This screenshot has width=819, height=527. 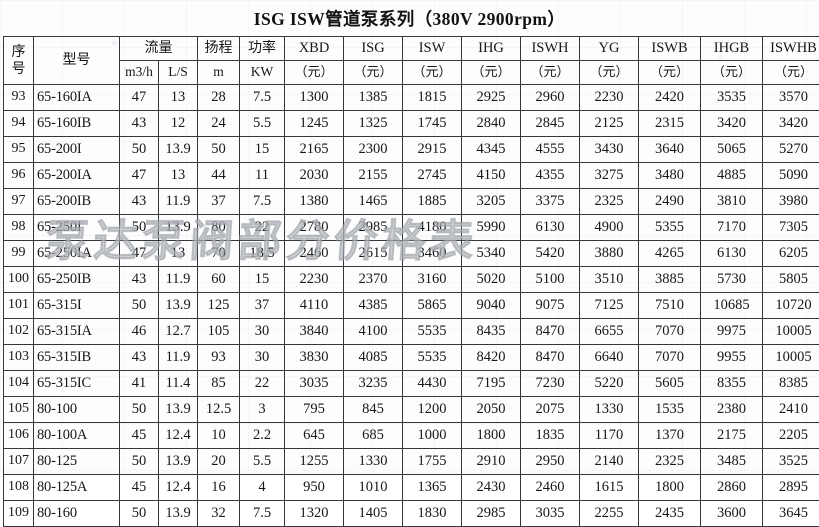 I want to click on header-price-isw: ISW, so click(x=432, y=49).